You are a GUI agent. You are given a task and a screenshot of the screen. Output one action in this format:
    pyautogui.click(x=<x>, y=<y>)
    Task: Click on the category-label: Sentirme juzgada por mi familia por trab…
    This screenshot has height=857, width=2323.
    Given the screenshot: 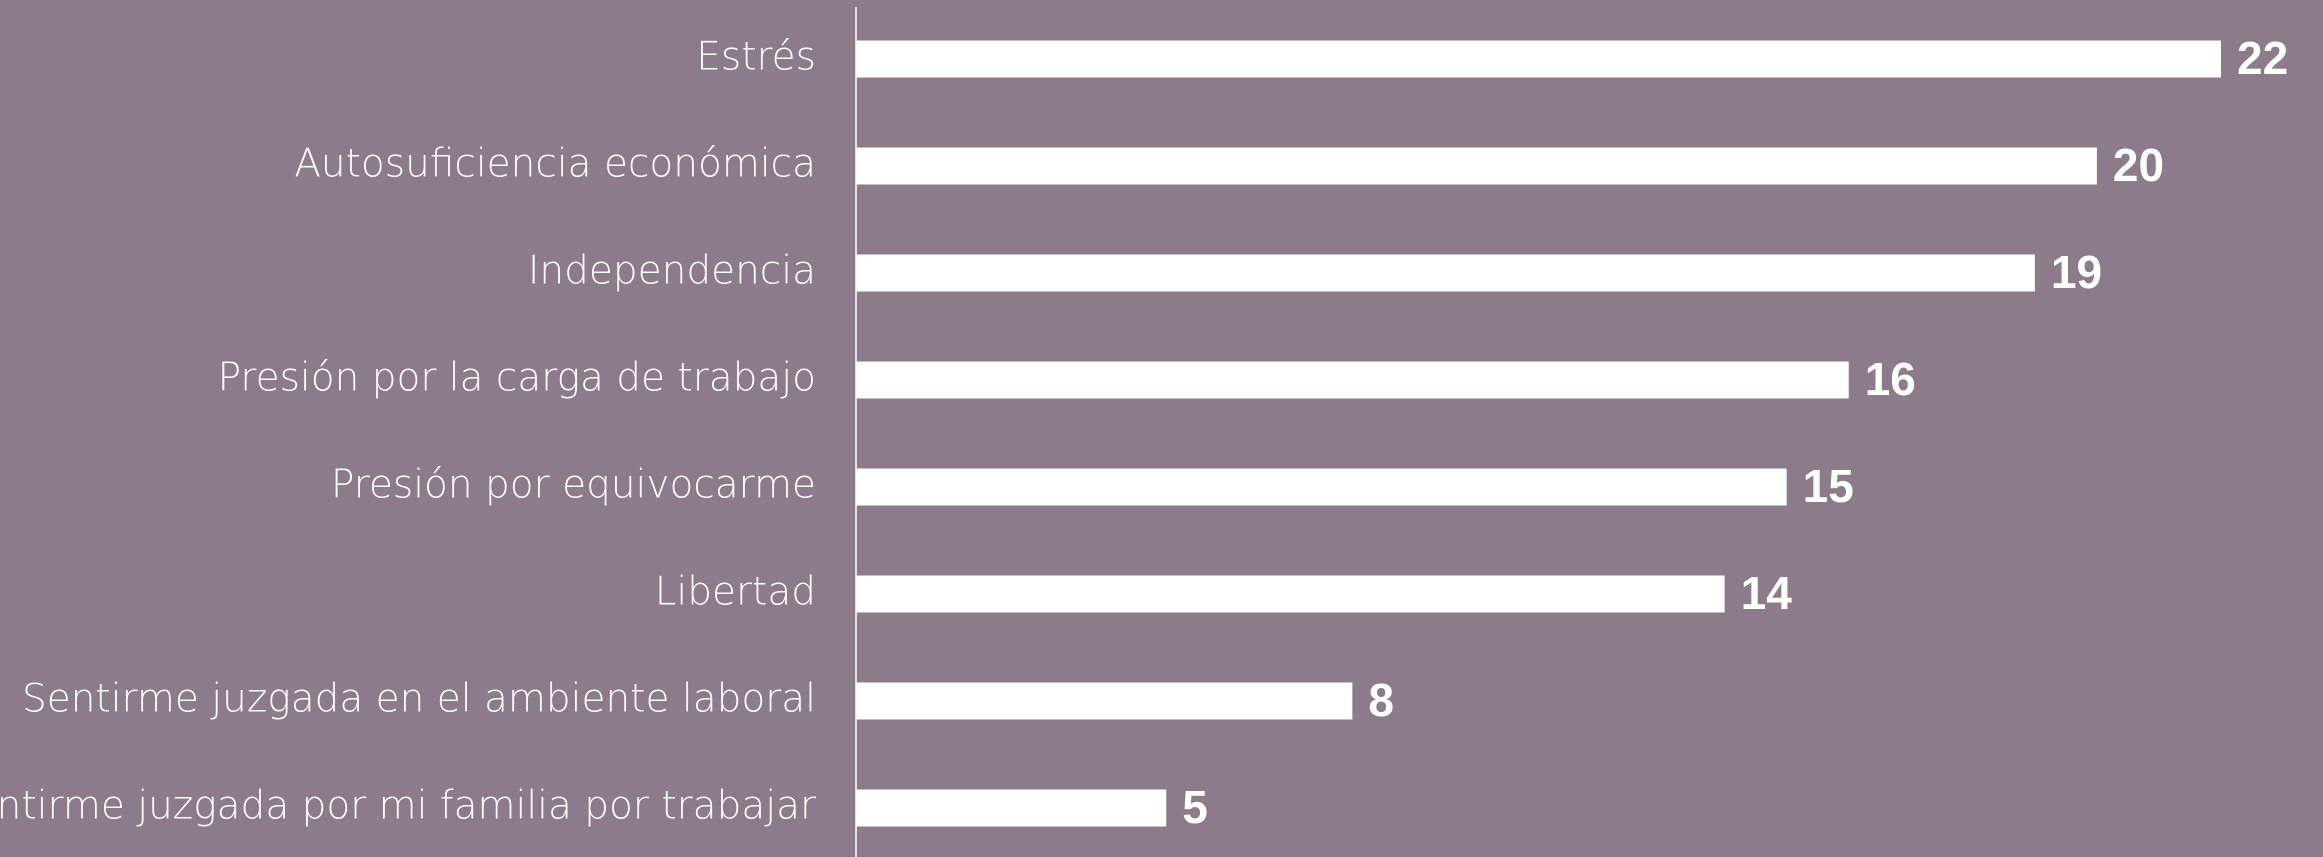 What is the action you would take?
    pyautogui.click(x=408, y=806)
    